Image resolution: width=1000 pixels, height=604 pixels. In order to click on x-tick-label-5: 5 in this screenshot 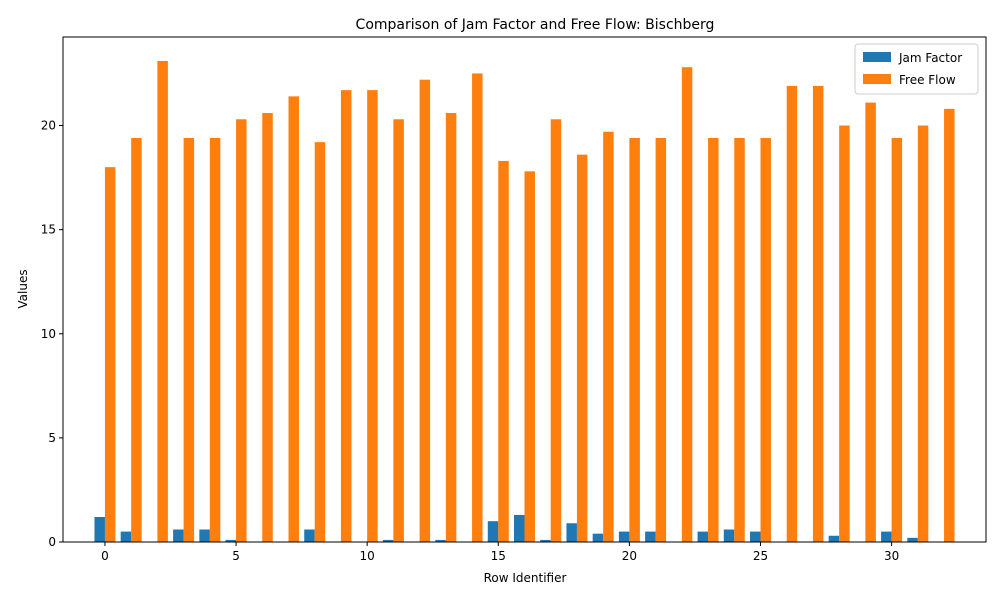, I will do `click(236, 556)`.